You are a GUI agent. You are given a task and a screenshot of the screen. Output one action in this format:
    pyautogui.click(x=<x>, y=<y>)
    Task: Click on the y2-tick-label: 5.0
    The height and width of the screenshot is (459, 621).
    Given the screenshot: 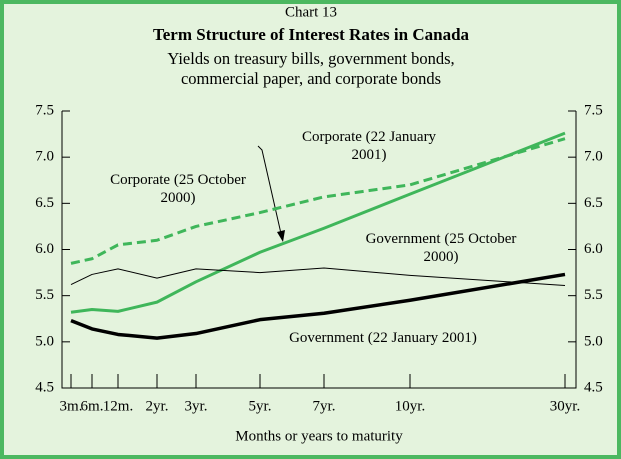 What is the action you would take?
    pyautogui.click(x=593, y=341)
    